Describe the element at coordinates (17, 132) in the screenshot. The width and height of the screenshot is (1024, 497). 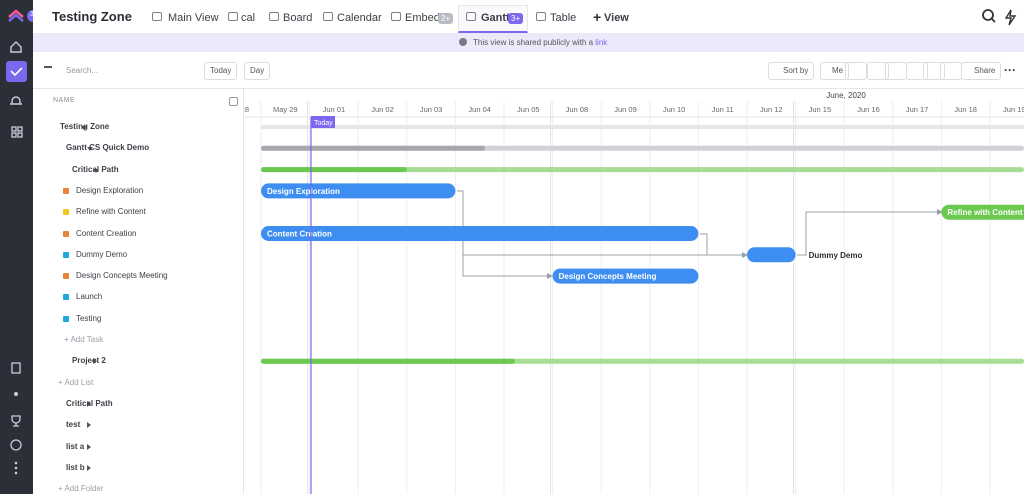
I see `apps-icon` at that location.